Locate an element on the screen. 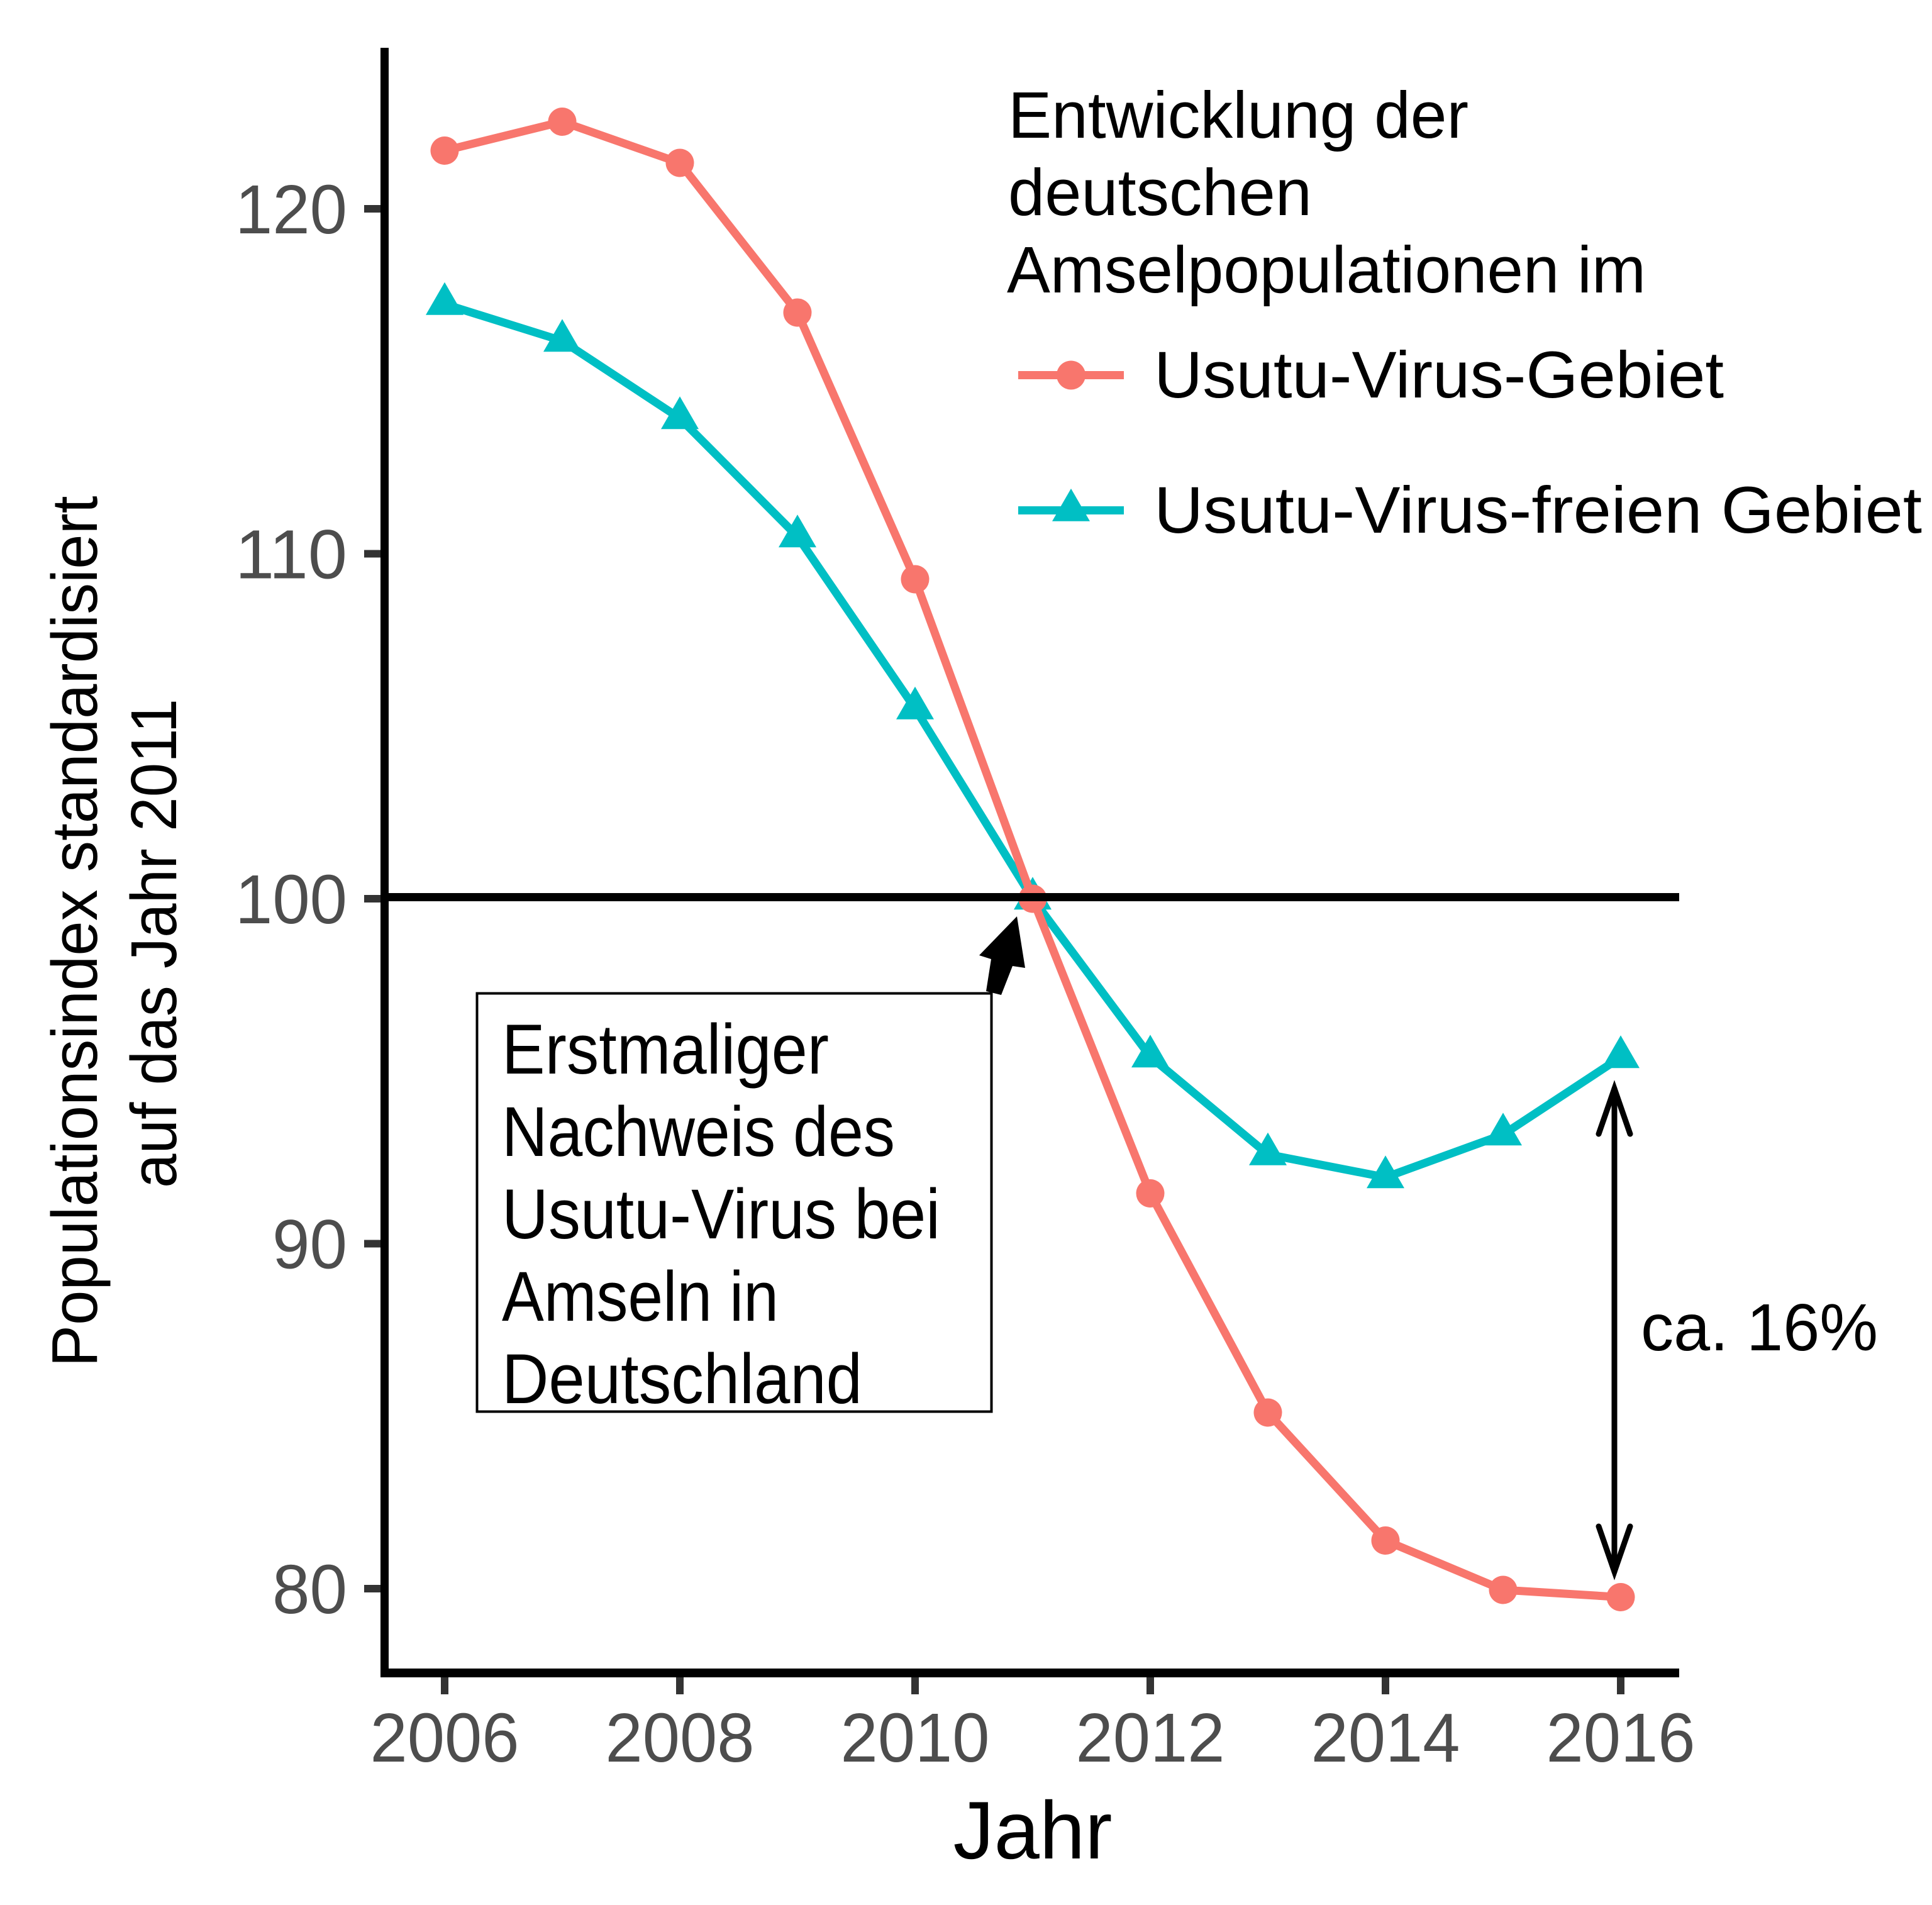 This screenshot has width=1932, height=1905. svg-text: Jahr is located at coordinates (1033, 1830).